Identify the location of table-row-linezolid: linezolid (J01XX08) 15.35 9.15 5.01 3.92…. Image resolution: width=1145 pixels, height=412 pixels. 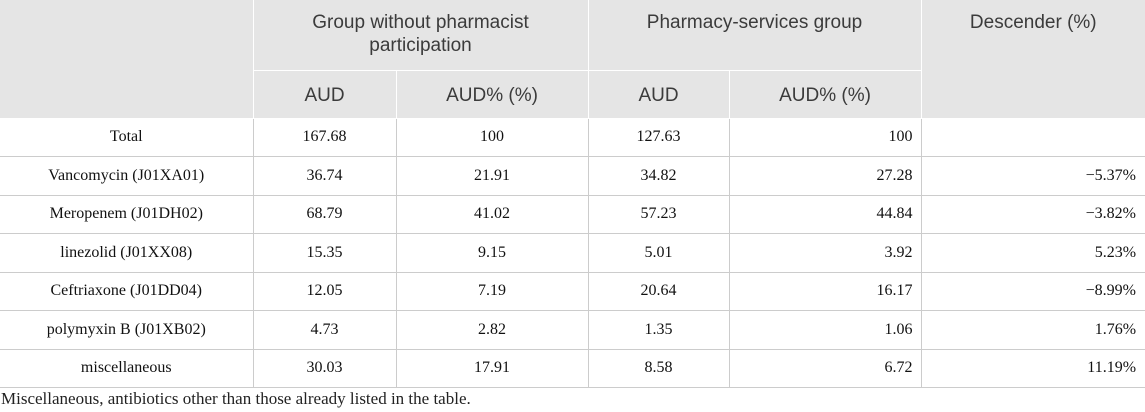
(572, 253).